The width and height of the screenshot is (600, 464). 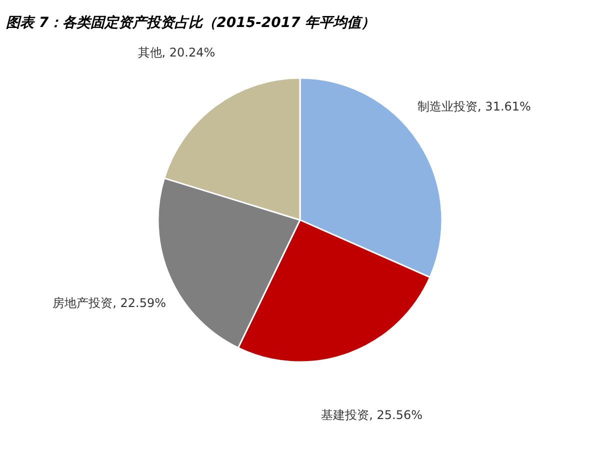 What do you see at coordinates (372, 415) in the screenshot?
I see `slice-label: 基建投资, 25.56%` at bounding box center [372, 415].